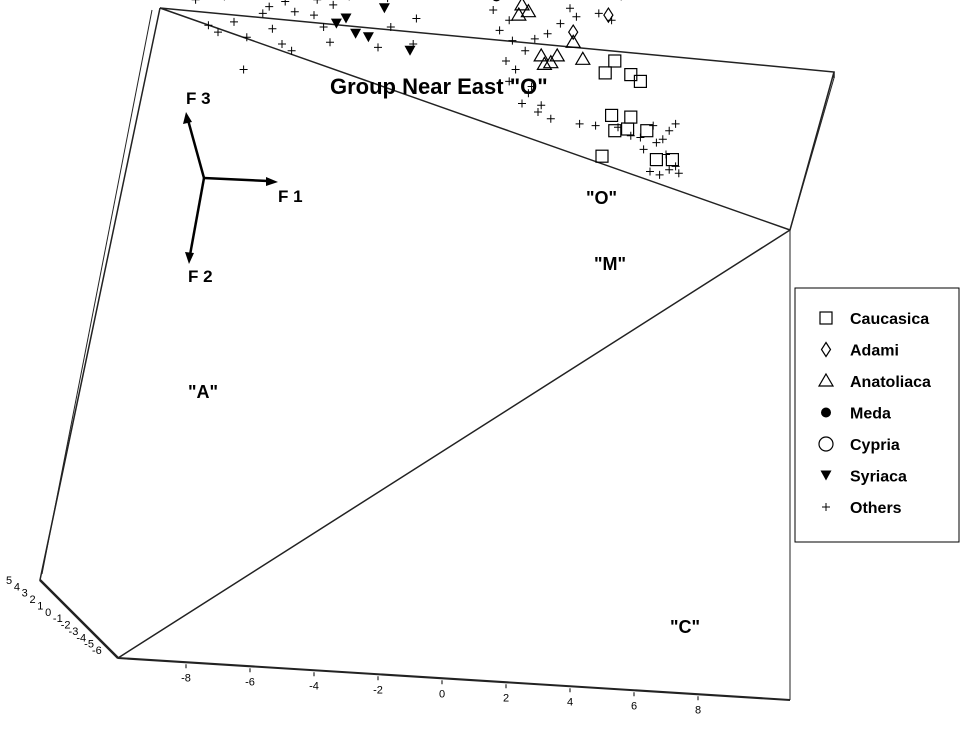 This screenshot has height=735, width=966. What do you see at coordinates (878, 477) in the screenshot?
I see `legend-label: Syriaca` at bounding box center [878, 477].